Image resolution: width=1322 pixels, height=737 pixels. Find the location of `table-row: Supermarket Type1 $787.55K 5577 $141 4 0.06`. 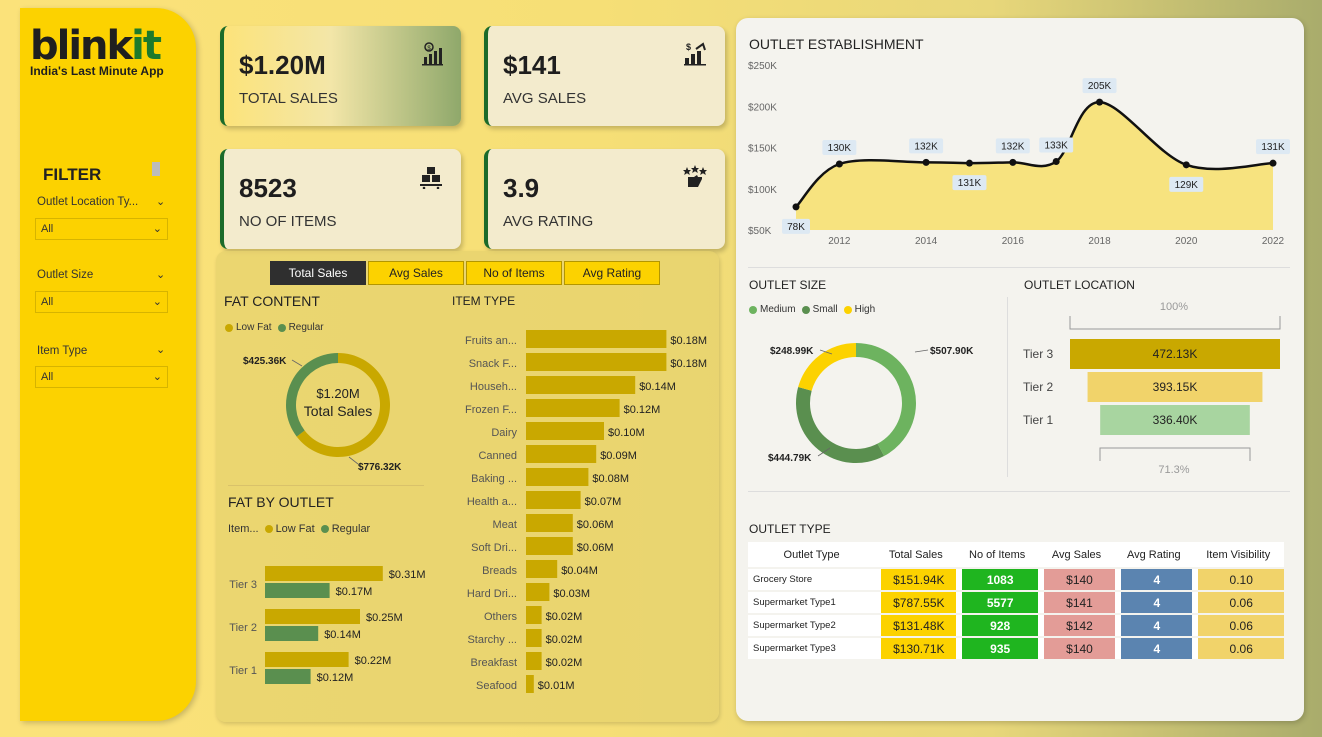

table-row: Supermarket Type1 $787.55K 5577 $141 4 0.06 is located at coordinates (1016, 602).